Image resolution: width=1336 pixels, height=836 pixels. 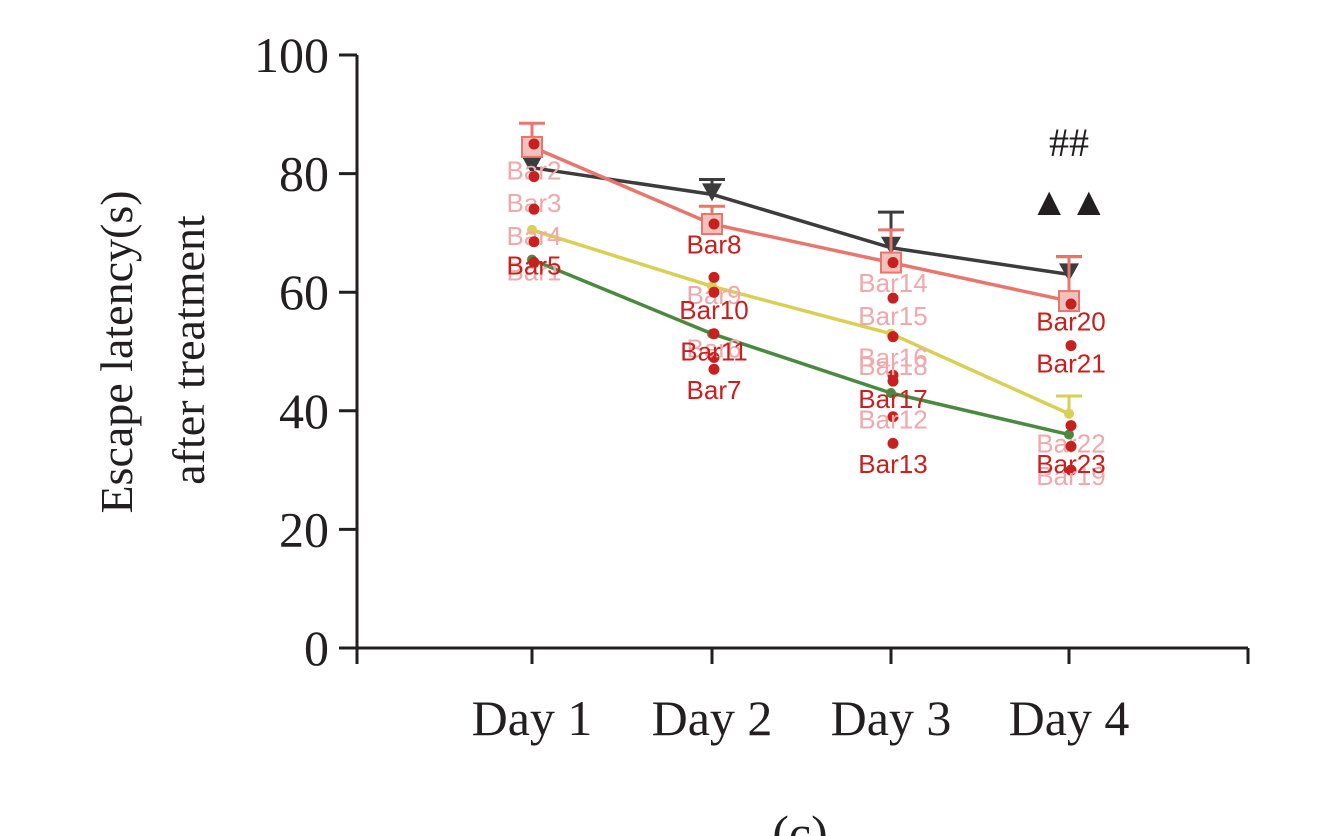 I want to click on bar-marker-label: Bar1, so click(x=534, y=271).